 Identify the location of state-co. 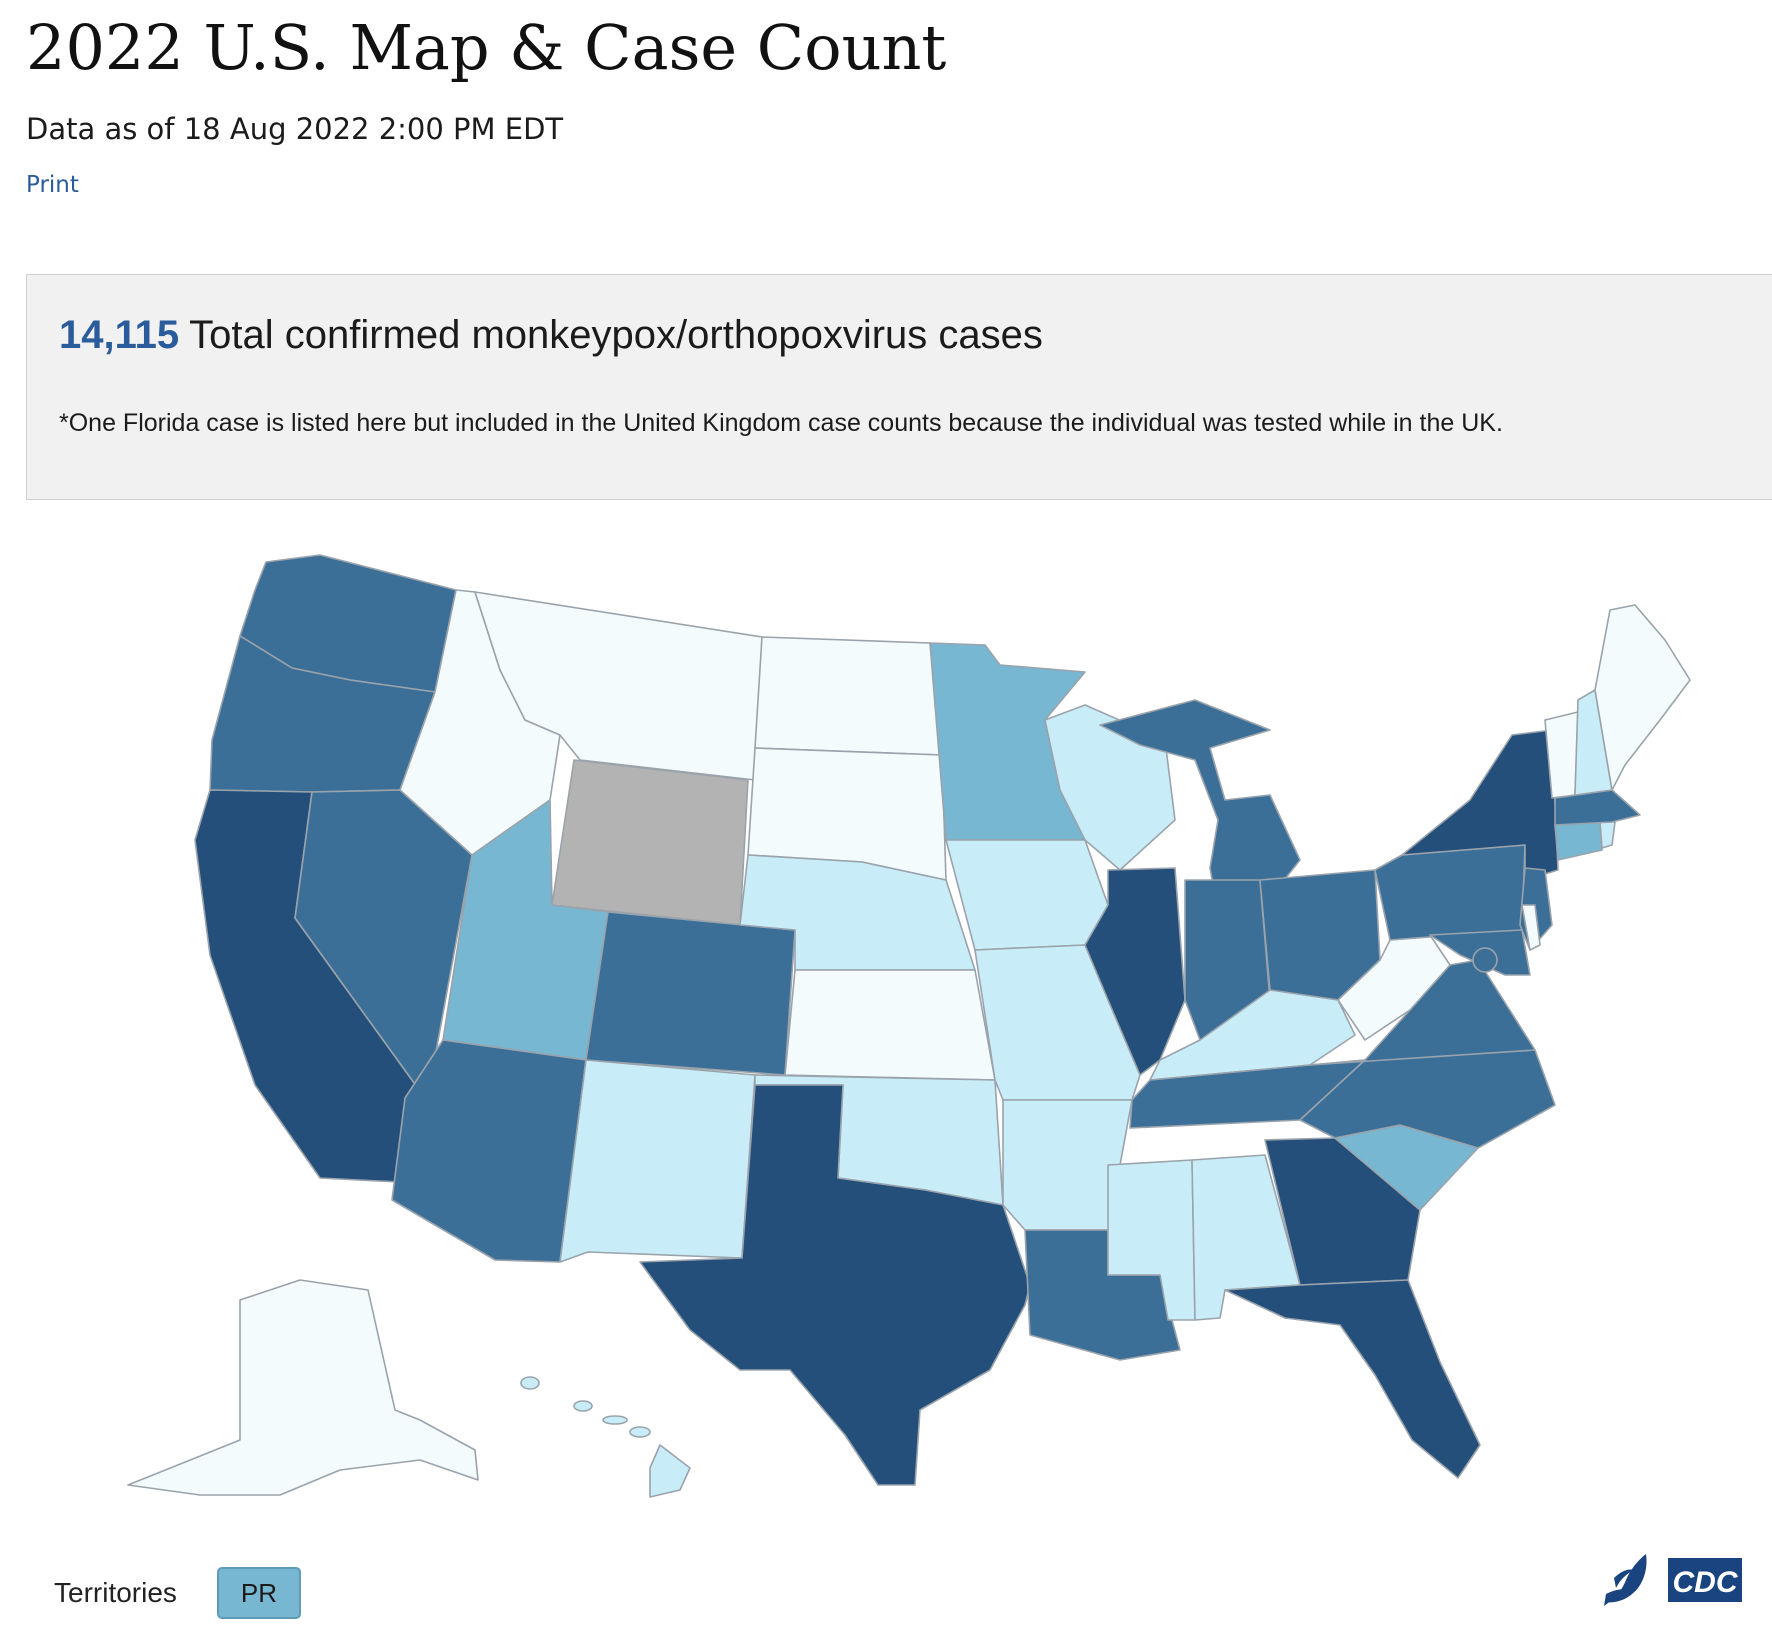
(690, 993).